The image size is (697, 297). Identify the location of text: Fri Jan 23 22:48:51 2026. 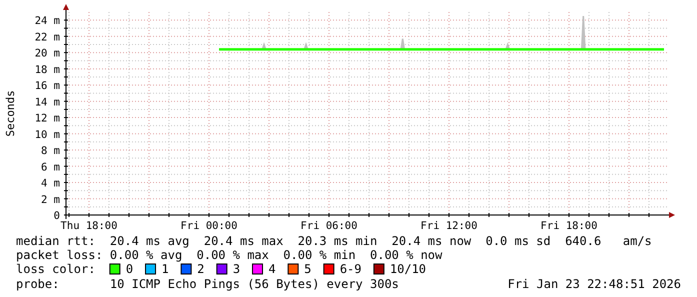
(594, 284).